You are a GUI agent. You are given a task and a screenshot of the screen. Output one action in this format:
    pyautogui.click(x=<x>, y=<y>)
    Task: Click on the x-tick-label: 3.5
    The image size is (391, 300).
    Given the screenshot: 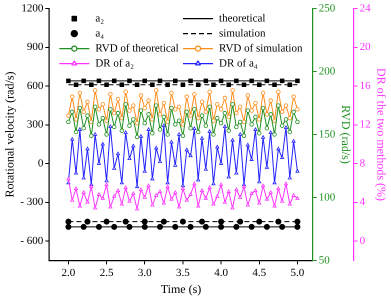 What is the action you would take?
    pyautogui.click(x=183, y=272)
    